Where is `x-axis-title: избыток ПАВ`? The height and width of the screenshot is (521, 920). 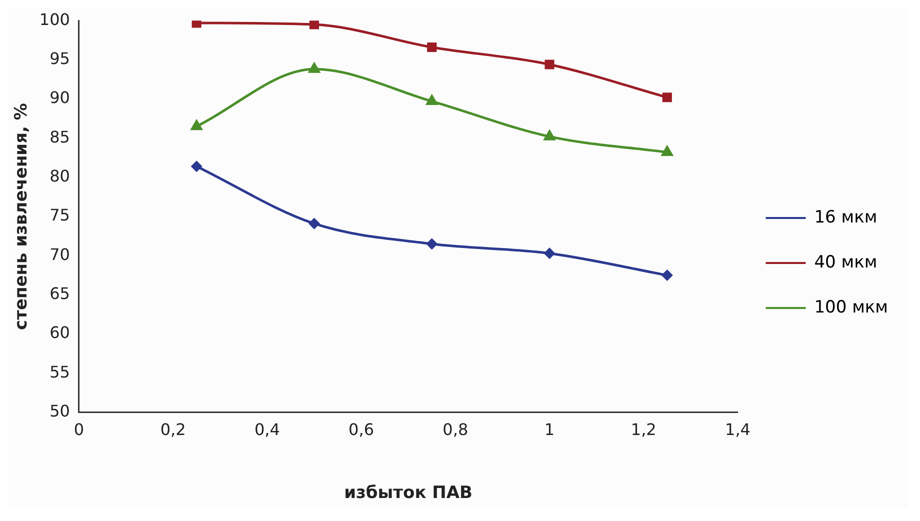 x-axis-title: избыток ПАВ is located at coordinates (408, 493).